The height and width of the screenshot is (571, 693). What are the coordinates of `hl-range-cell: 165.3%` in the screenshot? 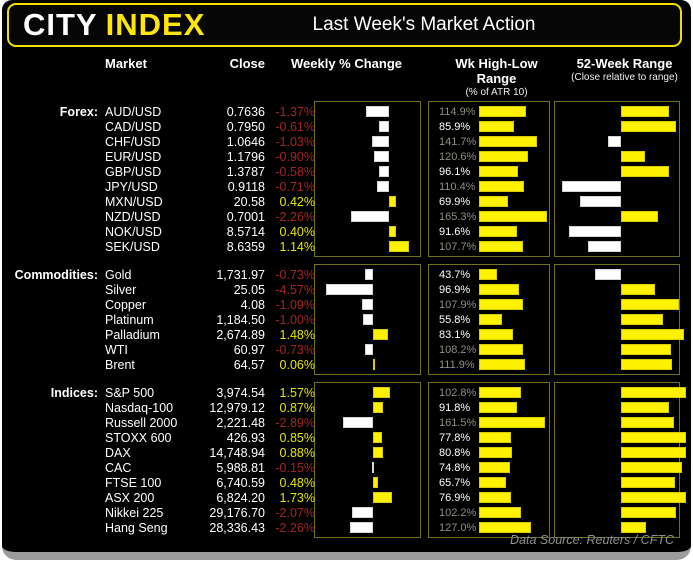 It's located at (496, 216).